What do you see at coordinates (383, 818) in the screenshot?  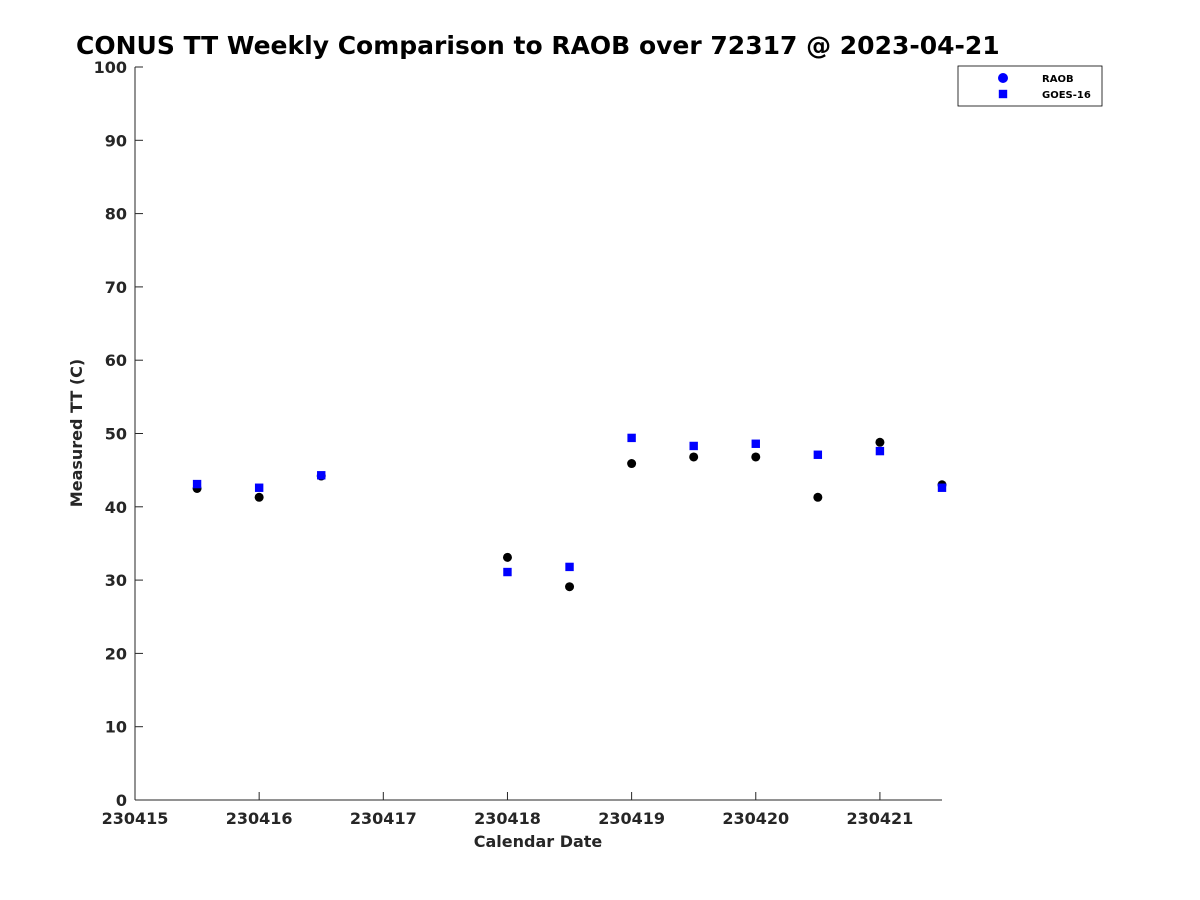 I see `x-tick-label: 230417` at bounding box center [383, 818].